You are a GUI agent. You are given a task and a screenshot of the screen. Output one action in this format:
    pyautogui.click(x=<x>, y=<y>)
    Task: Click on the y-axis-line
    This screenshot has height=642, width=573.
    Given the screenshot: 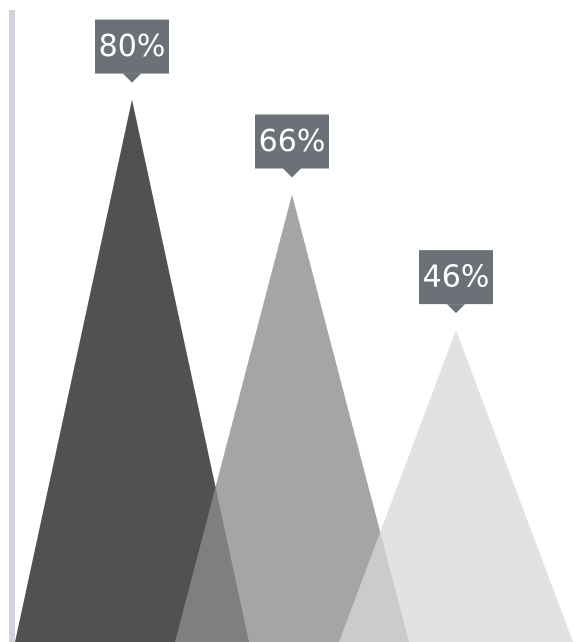 What is the action you would take?
    pyautogui.click(x=12, y=326)
    